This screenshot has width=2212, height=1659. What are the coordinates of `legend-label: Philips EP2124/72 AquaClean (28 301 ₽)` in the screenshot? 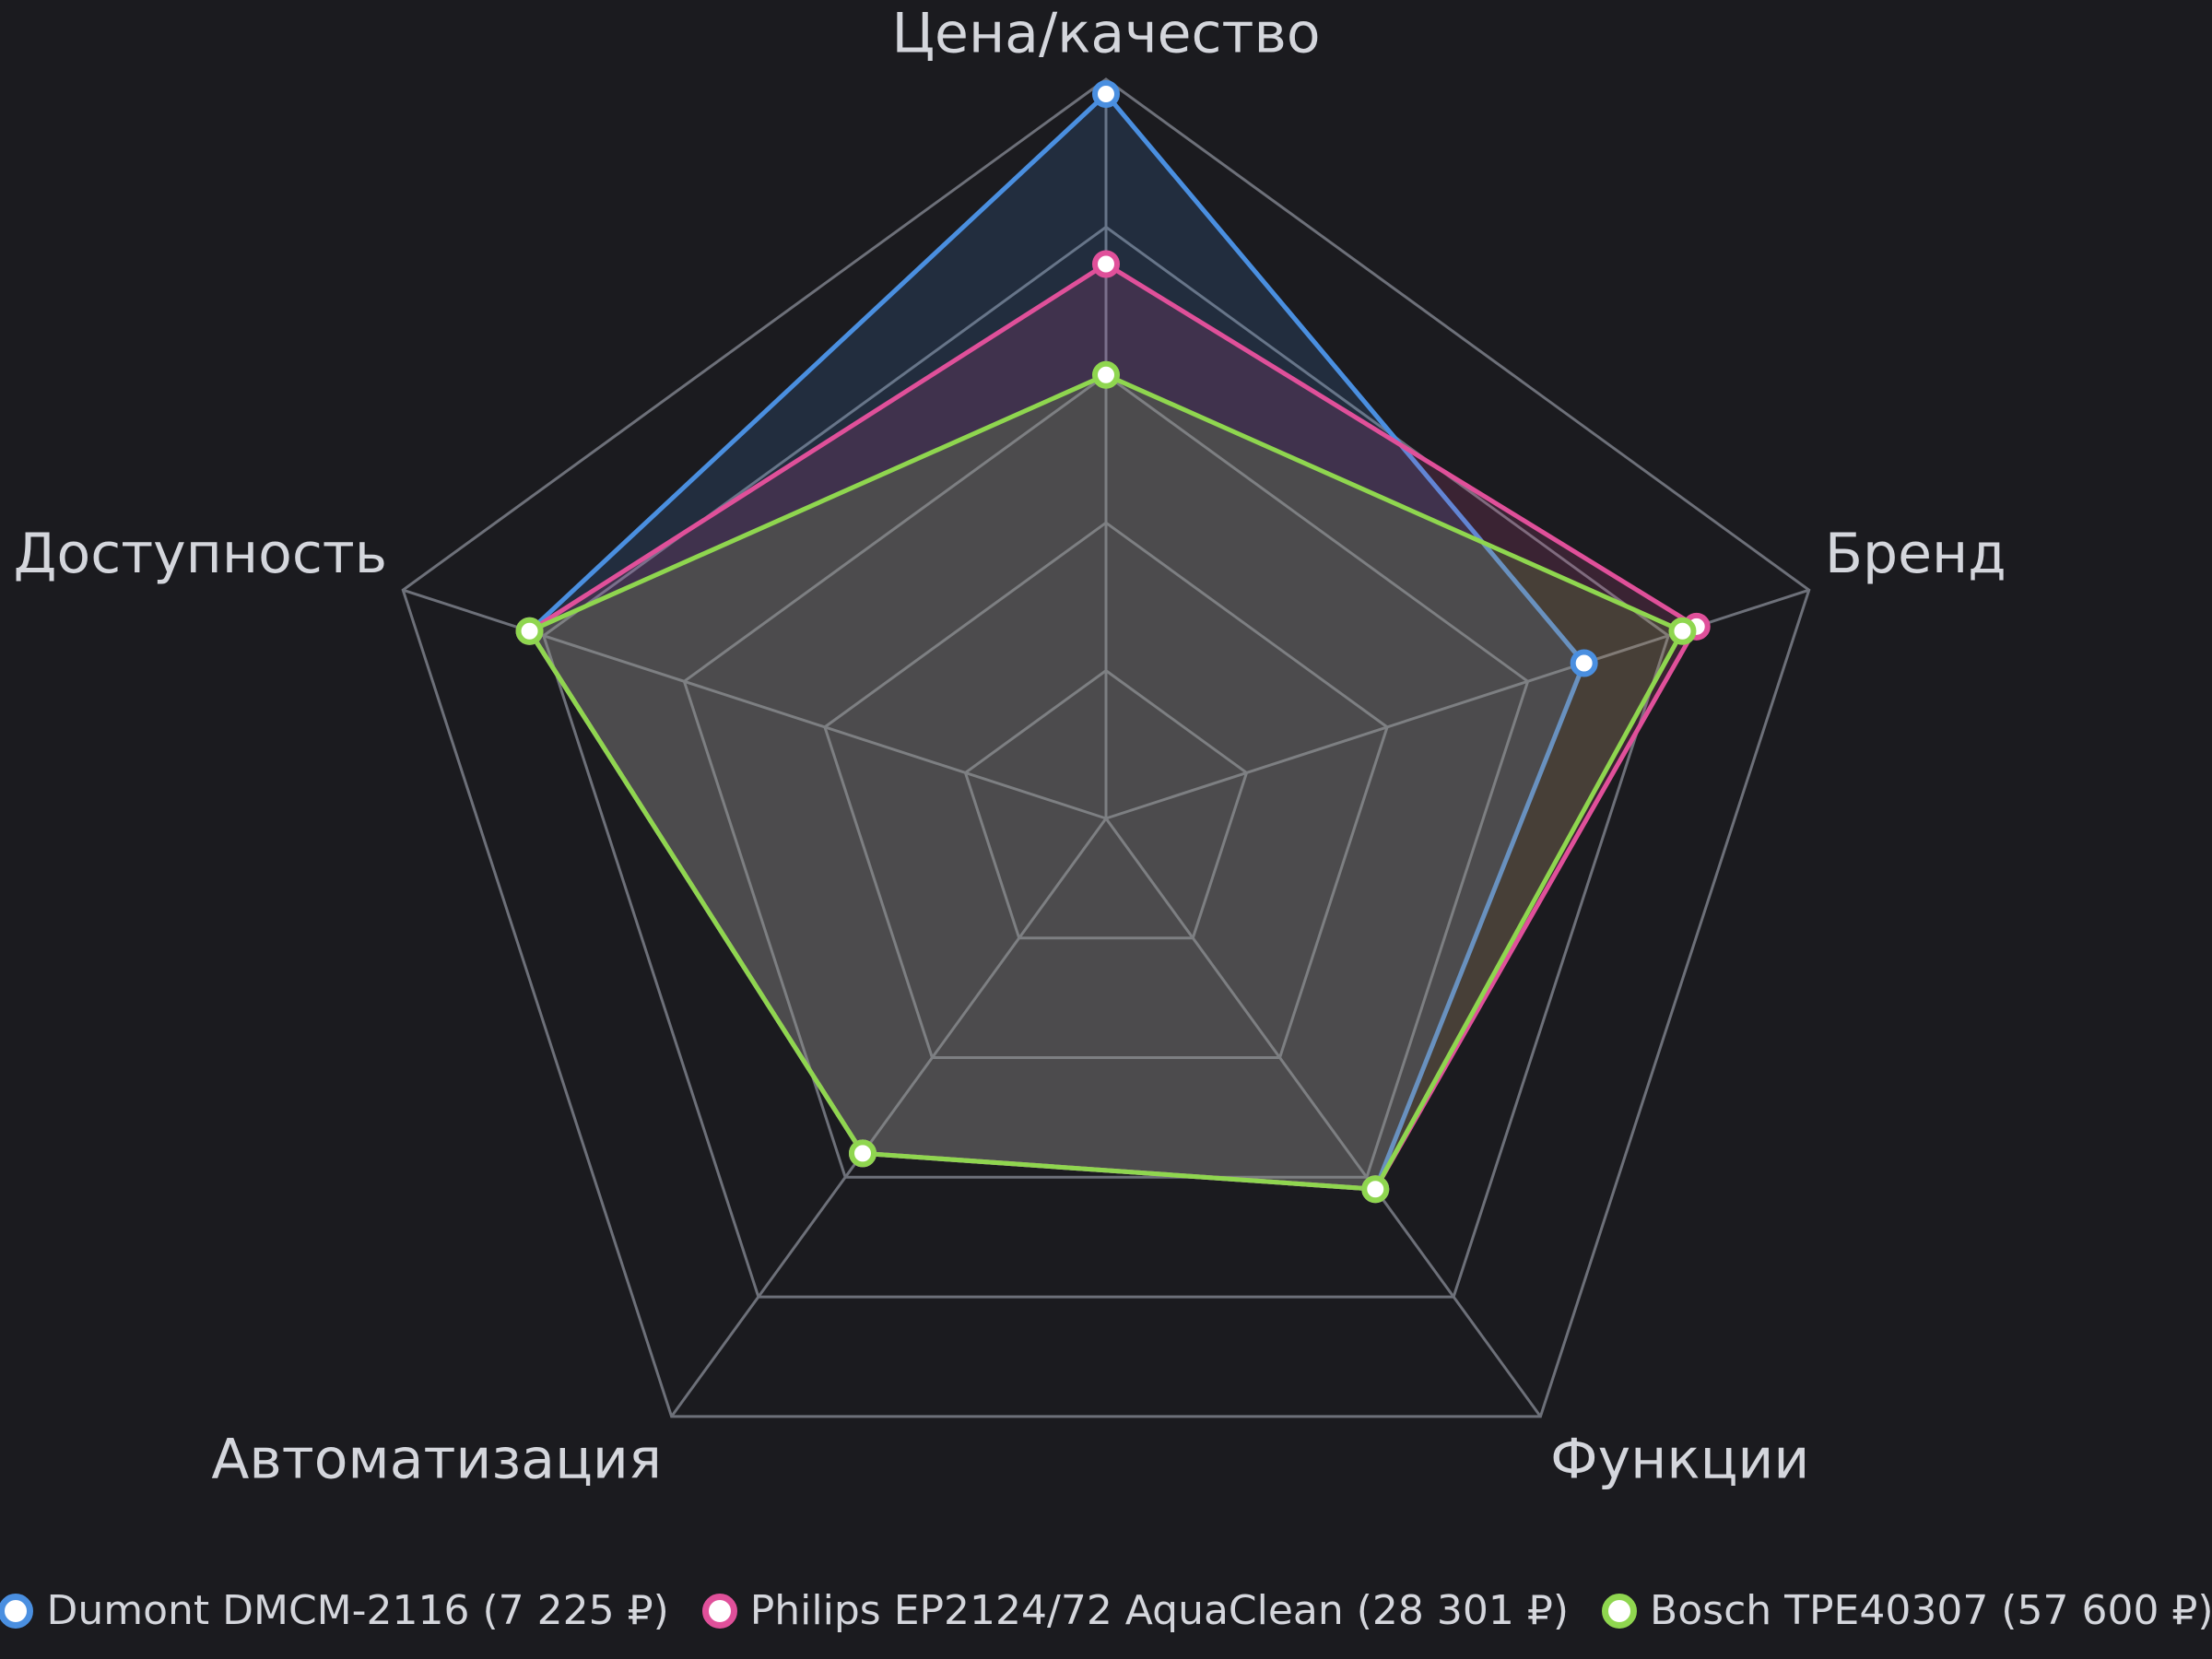 It's located at (1159, 1610).